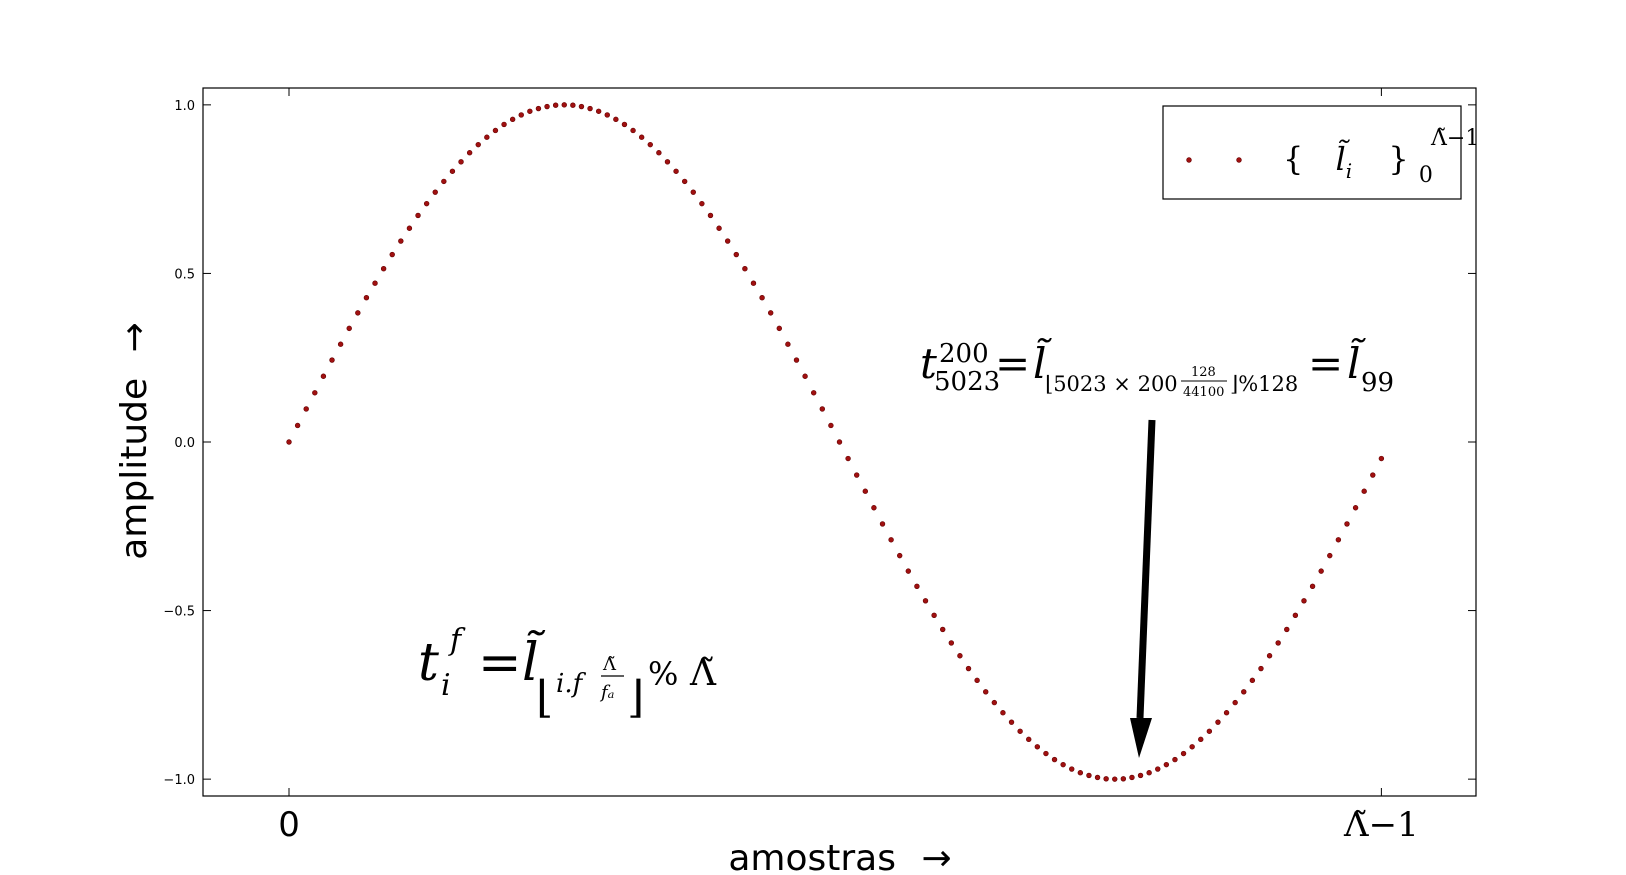 The height and width of the screenshot is (875, 1626). What do you see at coordinates (184, 106) in the screenshot?
I see `y-tick-label: 1.0` at bounding box center [184, 106].